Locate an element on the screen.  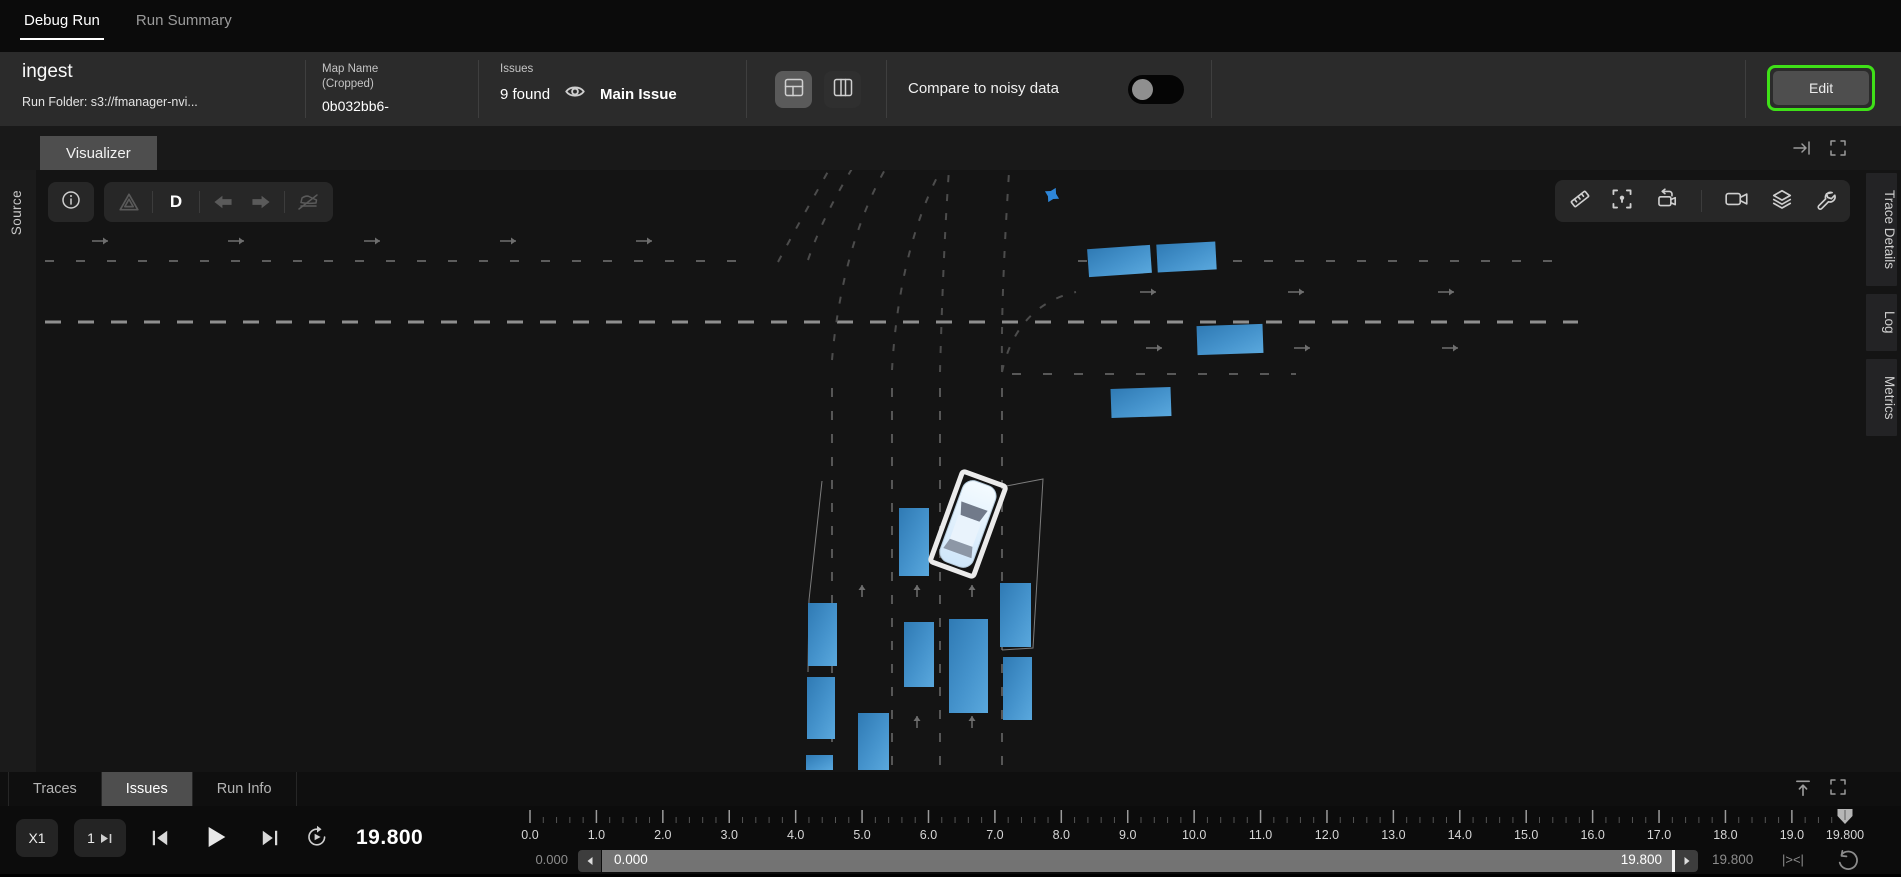
wrench-icon is located at coordinates (1825, 201).